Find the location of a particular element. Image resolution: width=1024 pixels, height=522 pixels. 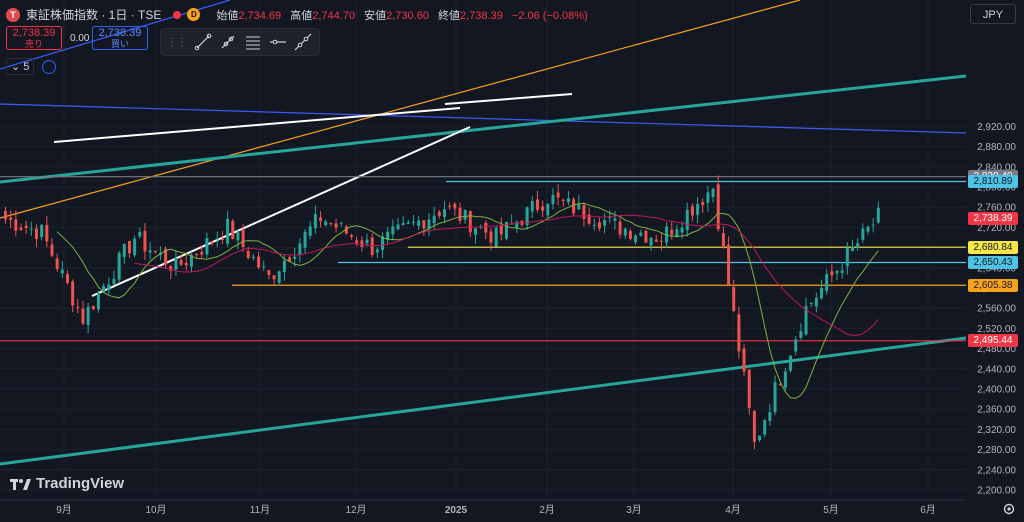

ray-tool-icon is located at coordinates (227, 42).